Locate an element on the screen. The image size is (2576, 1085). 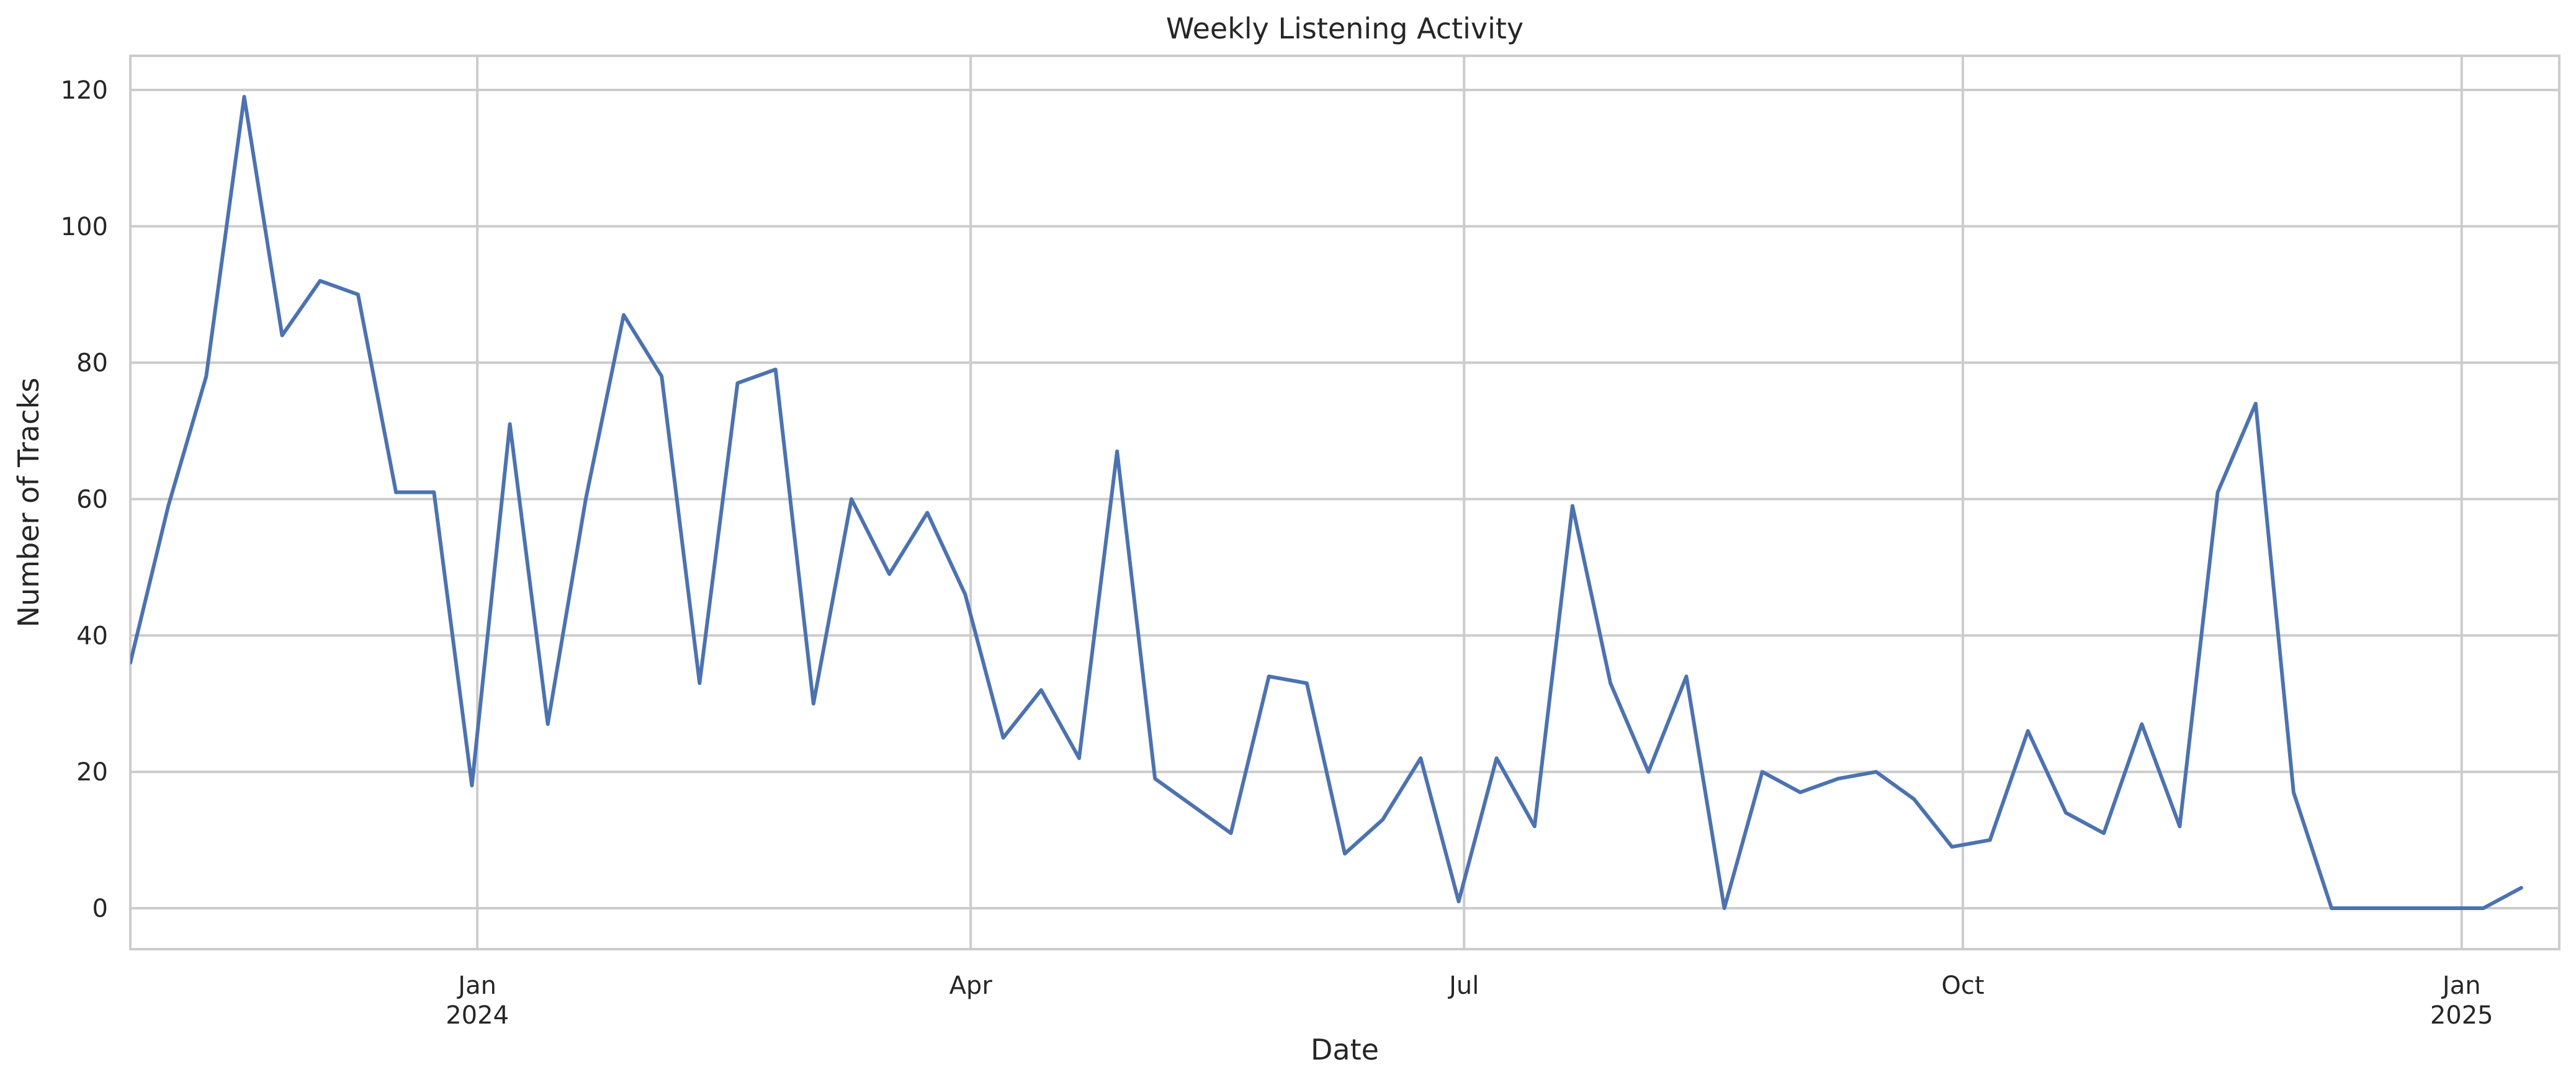
x-tick-sublabel: 2024 is located at coordinates (478, 1016).